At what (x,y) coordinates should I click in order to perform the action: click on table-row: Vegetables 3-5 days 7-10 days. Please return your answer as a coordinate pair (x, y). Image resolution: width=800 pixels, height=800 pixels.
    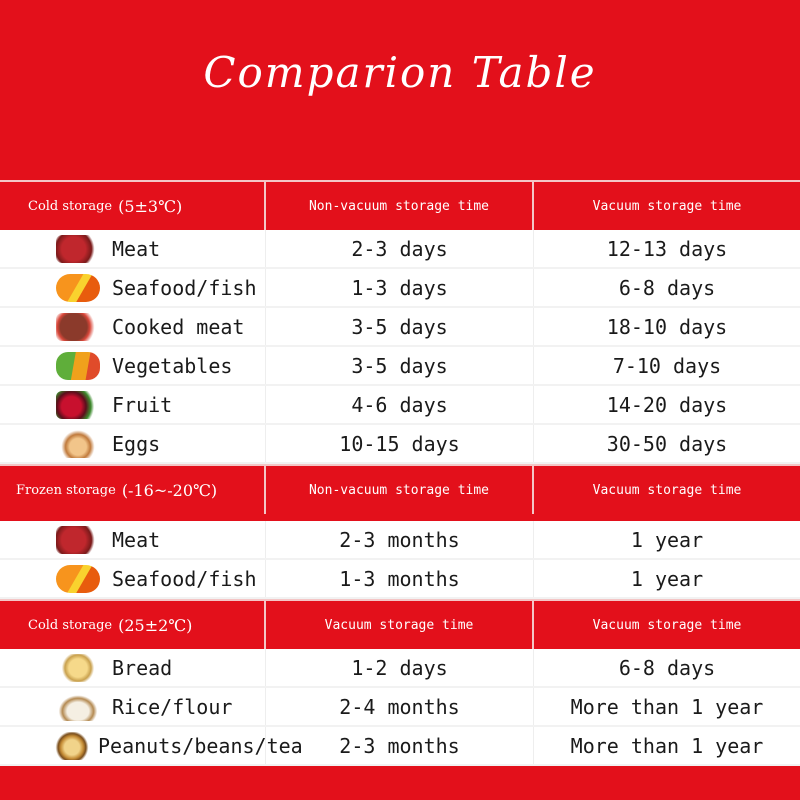
    Looking at the image, I should click on (400, 366).